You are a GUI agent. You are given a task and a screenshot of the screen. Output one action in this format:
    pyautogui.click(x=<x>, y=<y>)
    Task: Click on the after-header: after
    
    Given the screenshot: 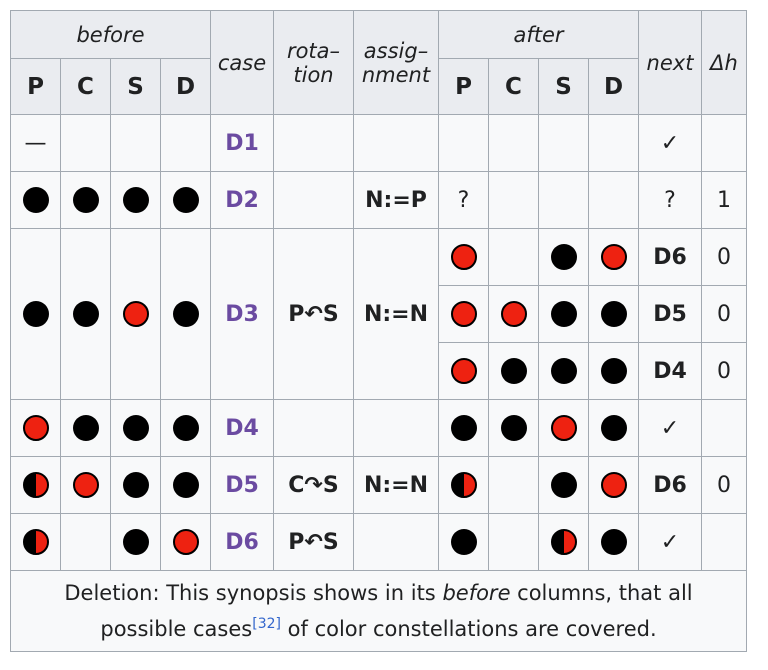 What is the action you would take?
    pyautogui.click(x=538, y=34)
    